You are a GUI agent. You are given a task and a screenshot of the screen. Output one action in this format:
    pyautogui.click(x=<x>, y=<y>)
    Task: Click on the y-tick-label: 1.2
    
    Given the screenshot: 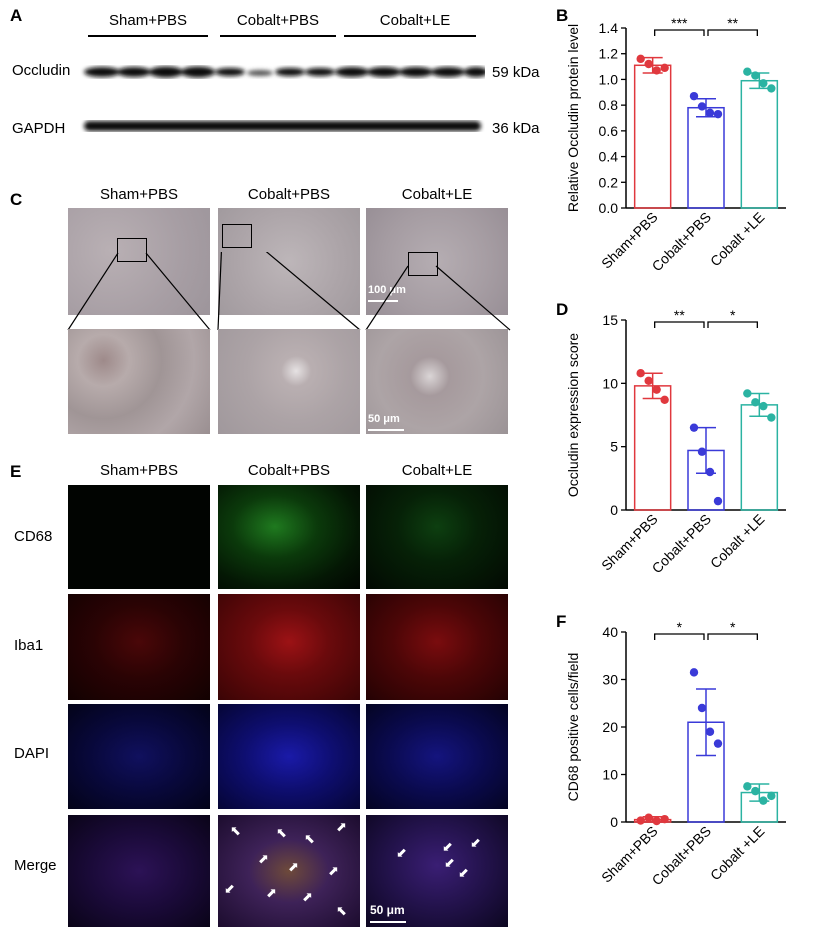 What is the action you would take?
    pyautogui.click(x=609, y=54)
    